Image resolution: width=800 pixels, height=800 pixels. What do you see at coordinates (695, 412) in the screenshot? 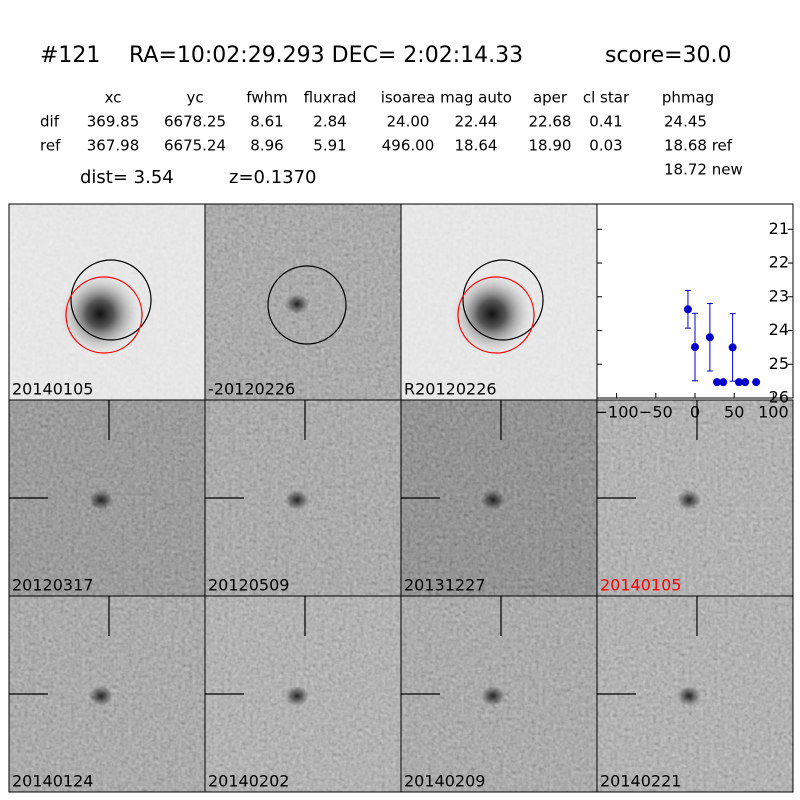
I see `x-tick-label: 0` at bounding box center [695, 412].